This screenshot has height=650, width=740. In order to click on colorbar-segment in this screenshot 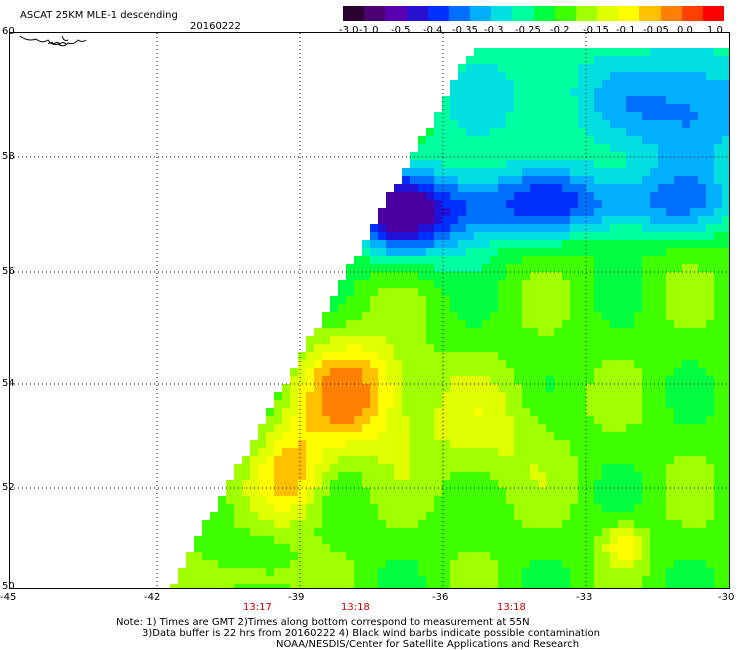, I will do `click(459, 13)`.